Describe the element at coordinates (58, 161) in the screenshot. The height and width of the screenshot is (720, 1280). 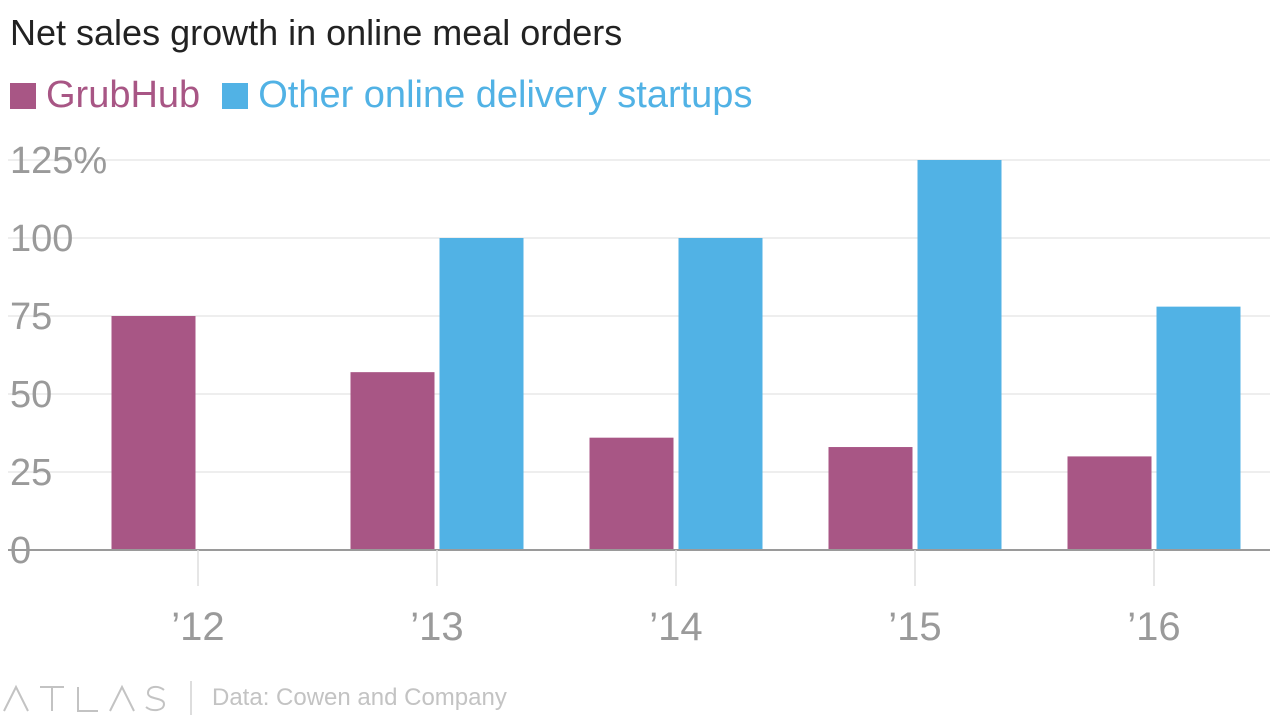
I see `y-tick-label: 125%` at that location.